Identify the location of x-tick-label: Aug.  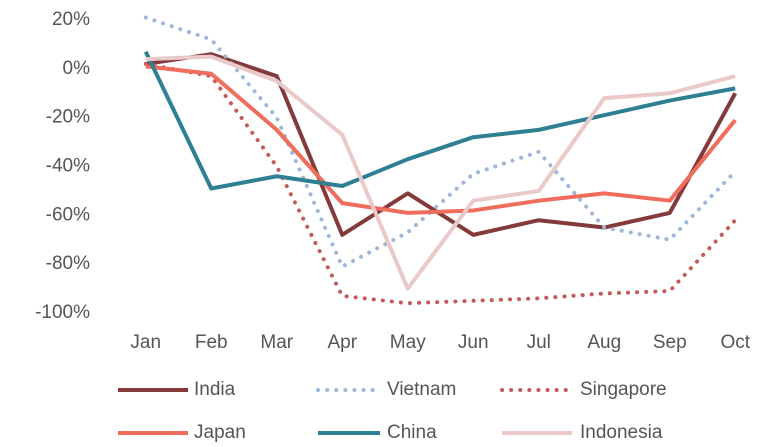
(604, 342).